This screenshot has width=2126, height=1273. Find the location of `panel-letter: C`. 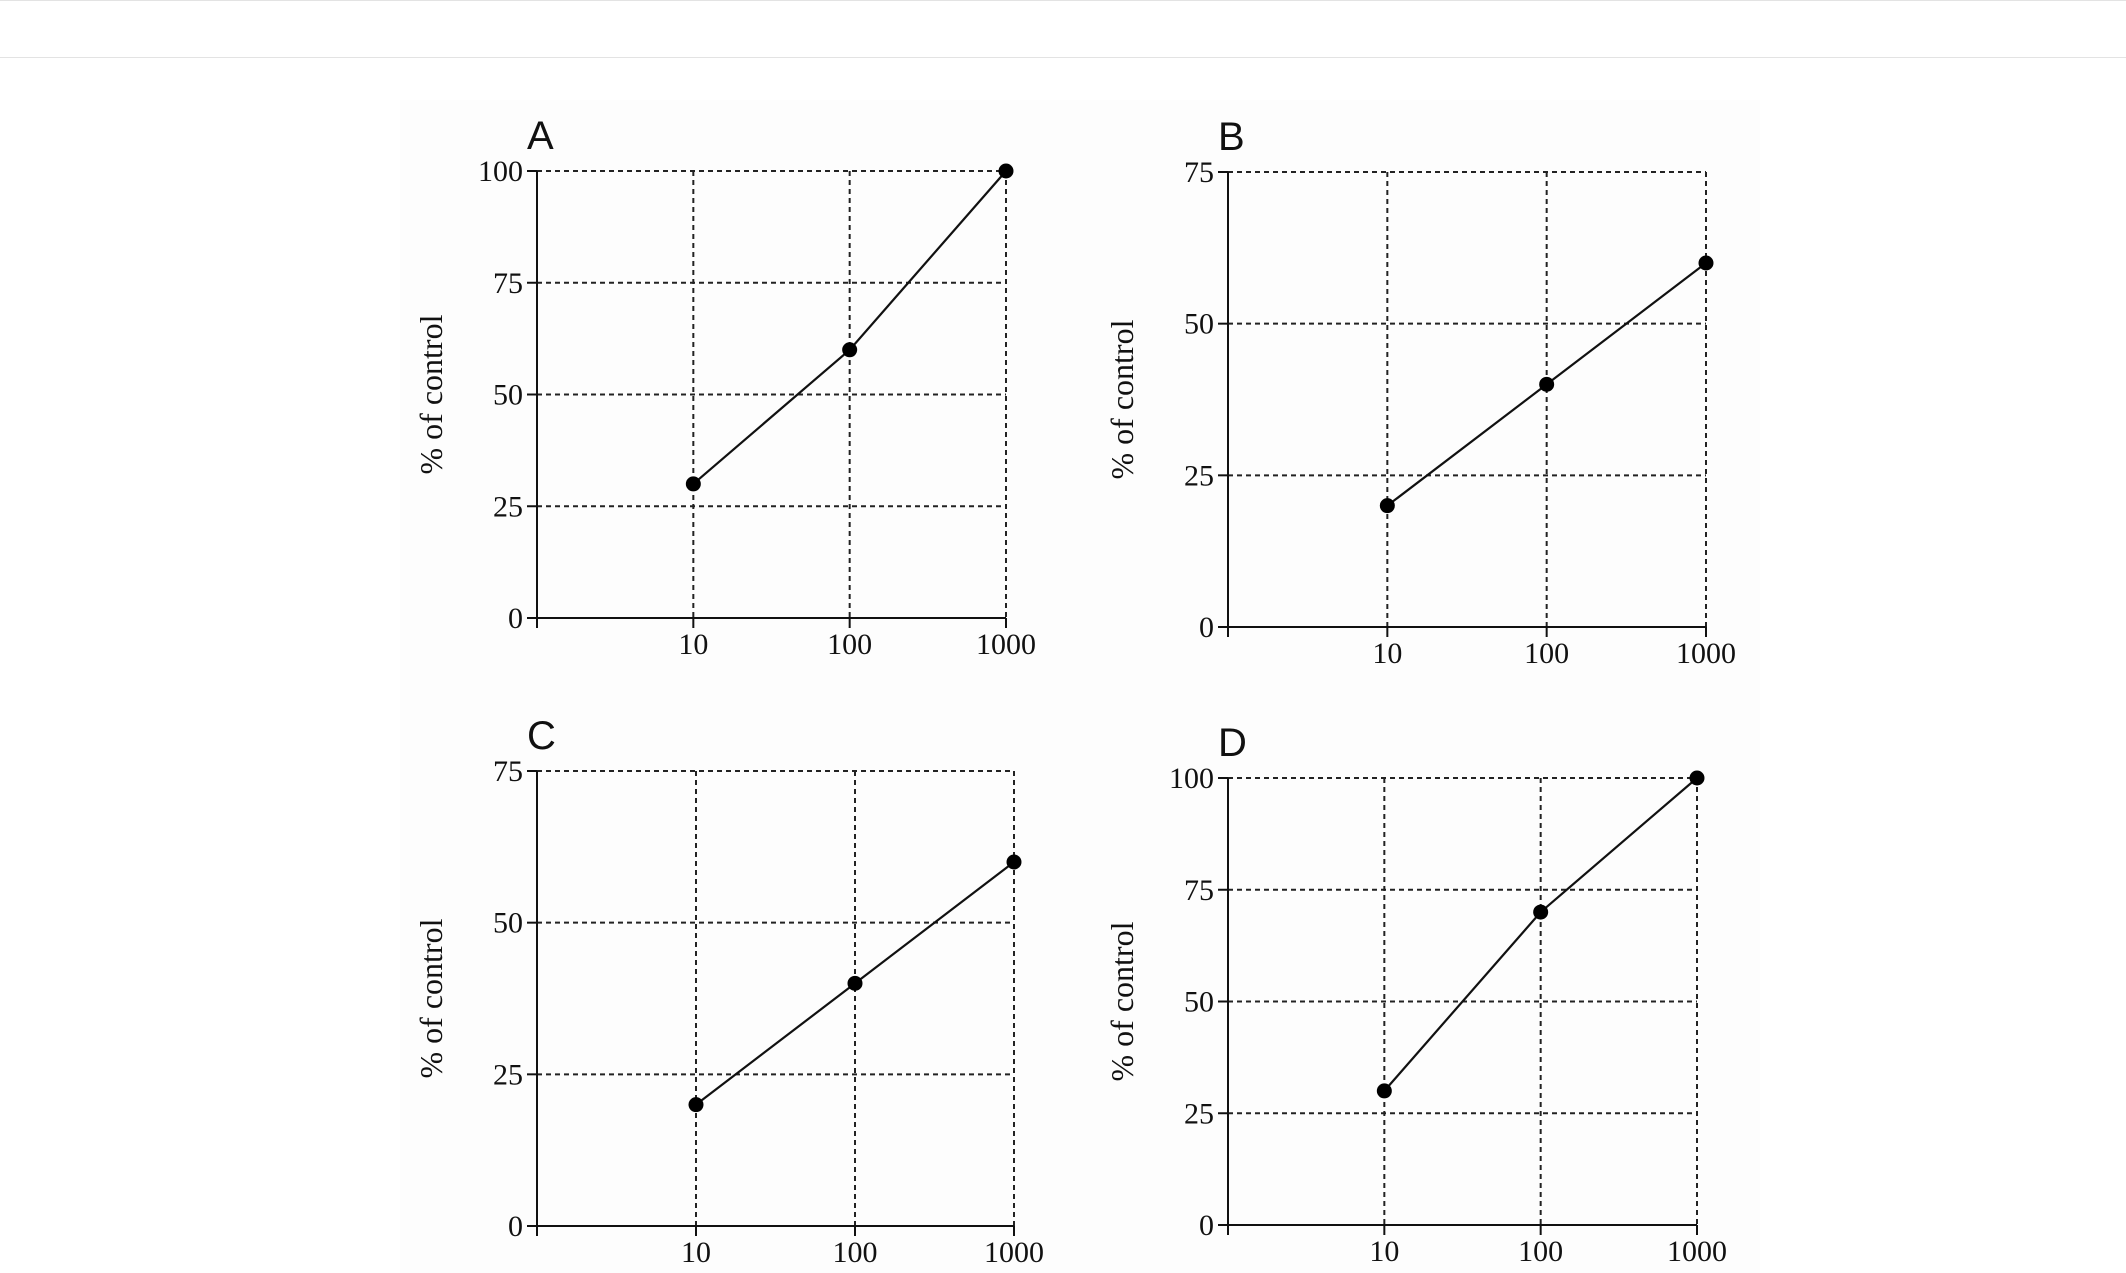

panel-letter: C is located at coordinates (541, 736).